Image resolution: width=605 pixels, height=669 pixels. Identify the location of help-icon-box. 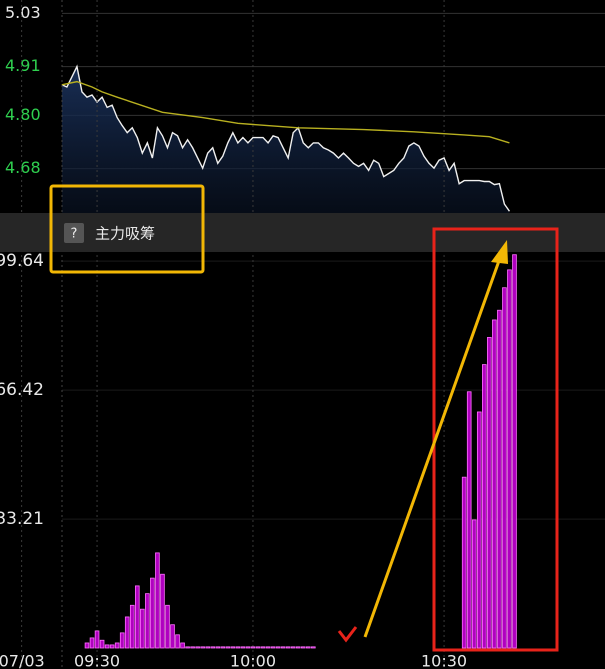
(74, 233).